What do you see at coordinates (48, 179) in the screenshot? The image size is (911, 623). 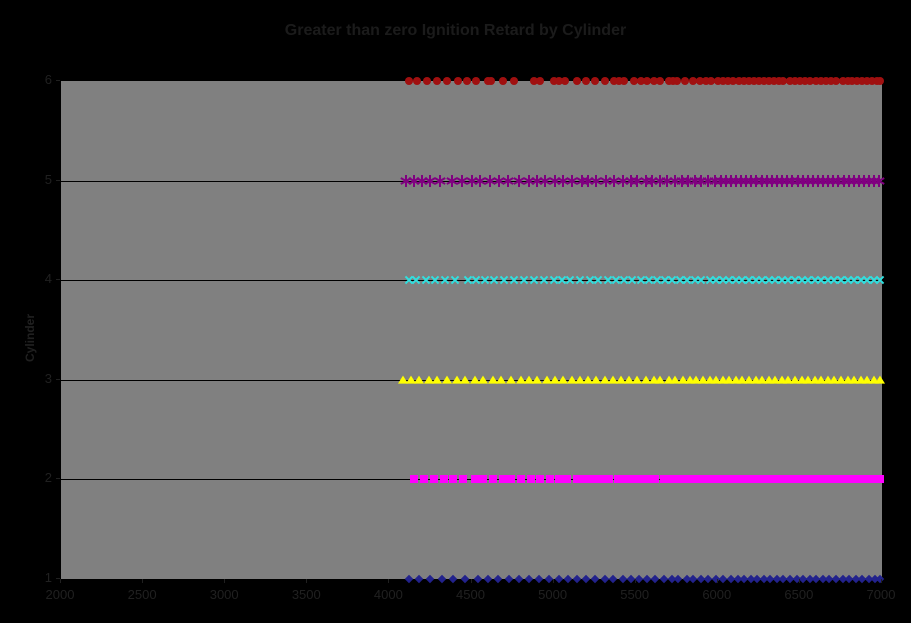 I see `y-tick-label: 5` at bounding box center [48, 179].